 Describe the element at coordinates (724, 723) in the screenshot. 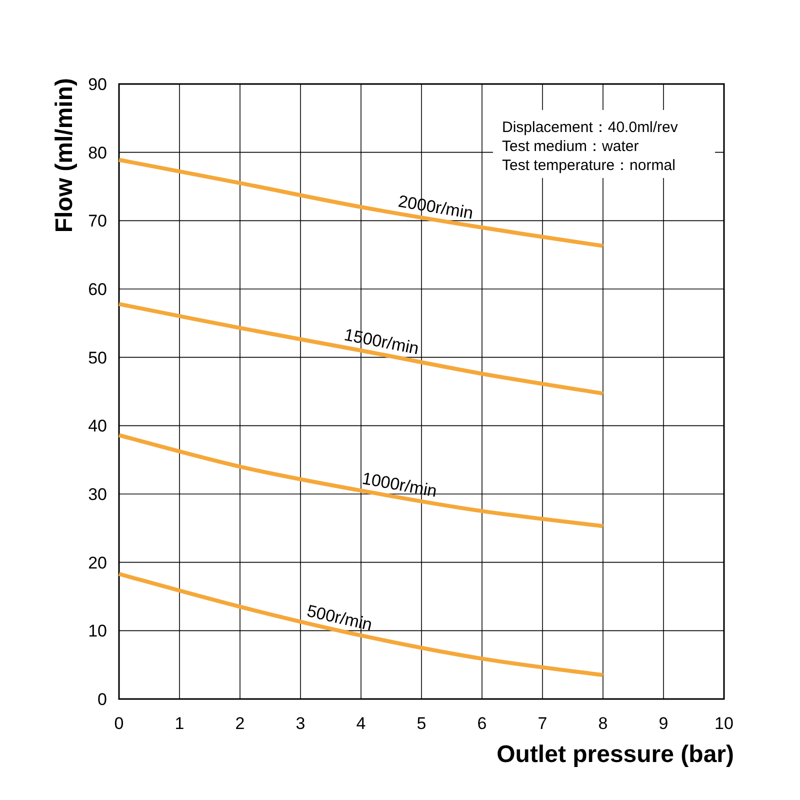

I see `x-tick-label: 10` at that location.